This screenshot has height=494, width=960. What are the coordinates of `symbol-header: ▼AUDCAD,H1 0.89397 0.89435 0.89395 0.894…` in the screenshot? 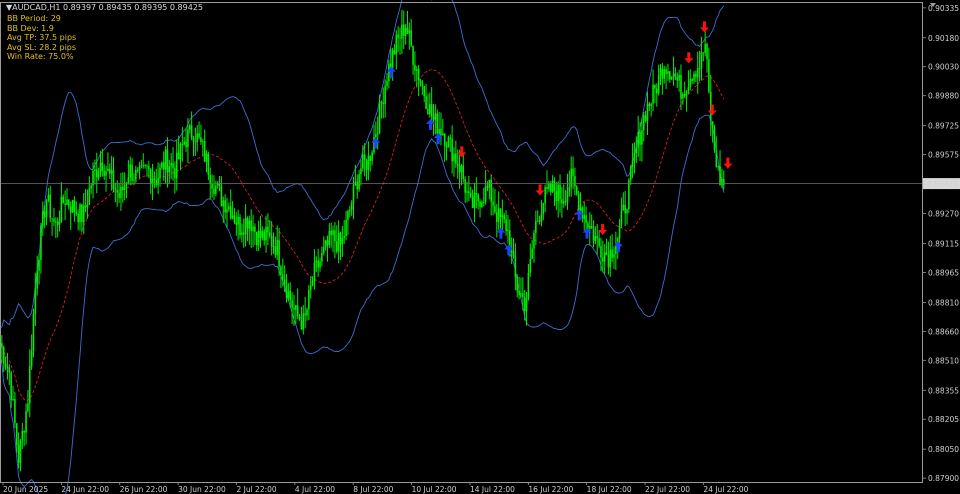 It's located at (105, 7).